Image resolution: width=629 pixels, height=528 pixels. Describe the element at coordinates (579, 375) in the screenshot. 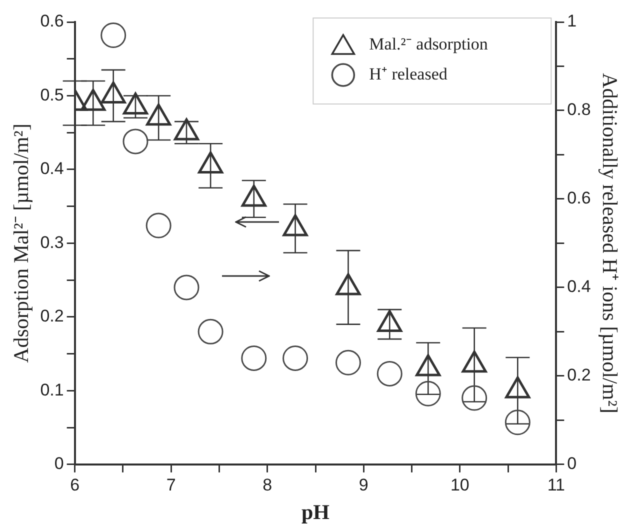

I see `y2-tick-label: 0.2` at that location.